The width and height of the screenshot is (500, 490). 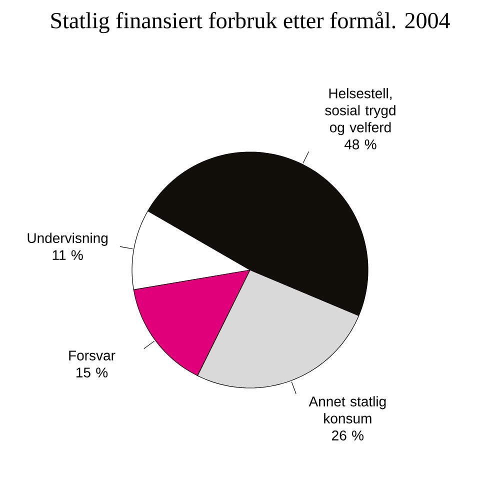 I want to click on data-label: 26 %, so click(x=348, y=435).